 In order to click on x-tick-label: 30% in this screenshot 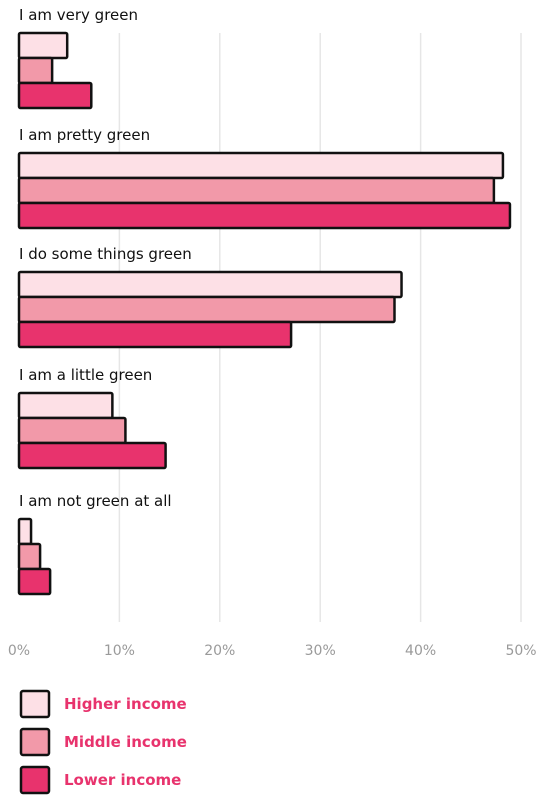, I will do `click(320, 651)`.